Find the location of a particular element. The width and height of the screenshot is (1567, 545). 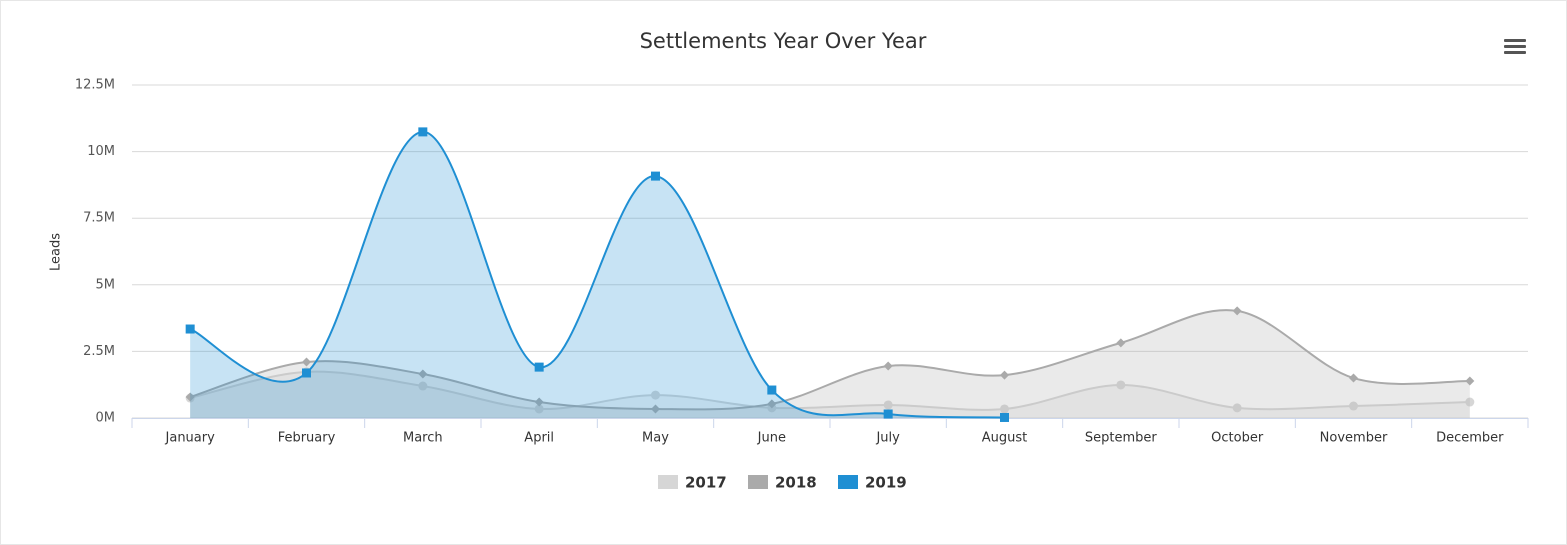

legend-label: 2019 is located at coordinates (886, 483).